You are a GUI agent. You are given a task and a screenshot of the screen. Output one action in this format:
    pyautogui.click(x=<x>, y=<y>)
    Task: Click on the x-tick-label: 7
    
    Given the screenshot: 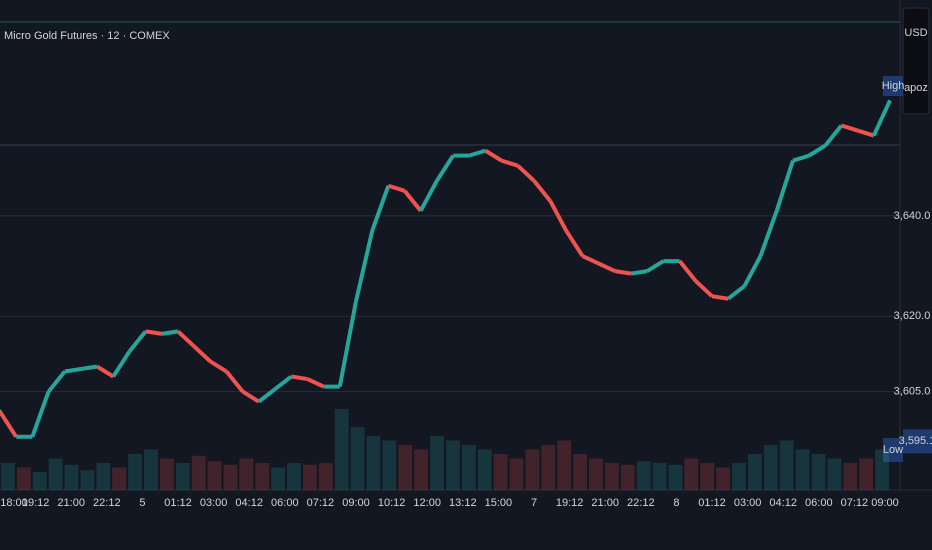 What is the action you would take?
    pyautogui.click(x=534, y=503)
    